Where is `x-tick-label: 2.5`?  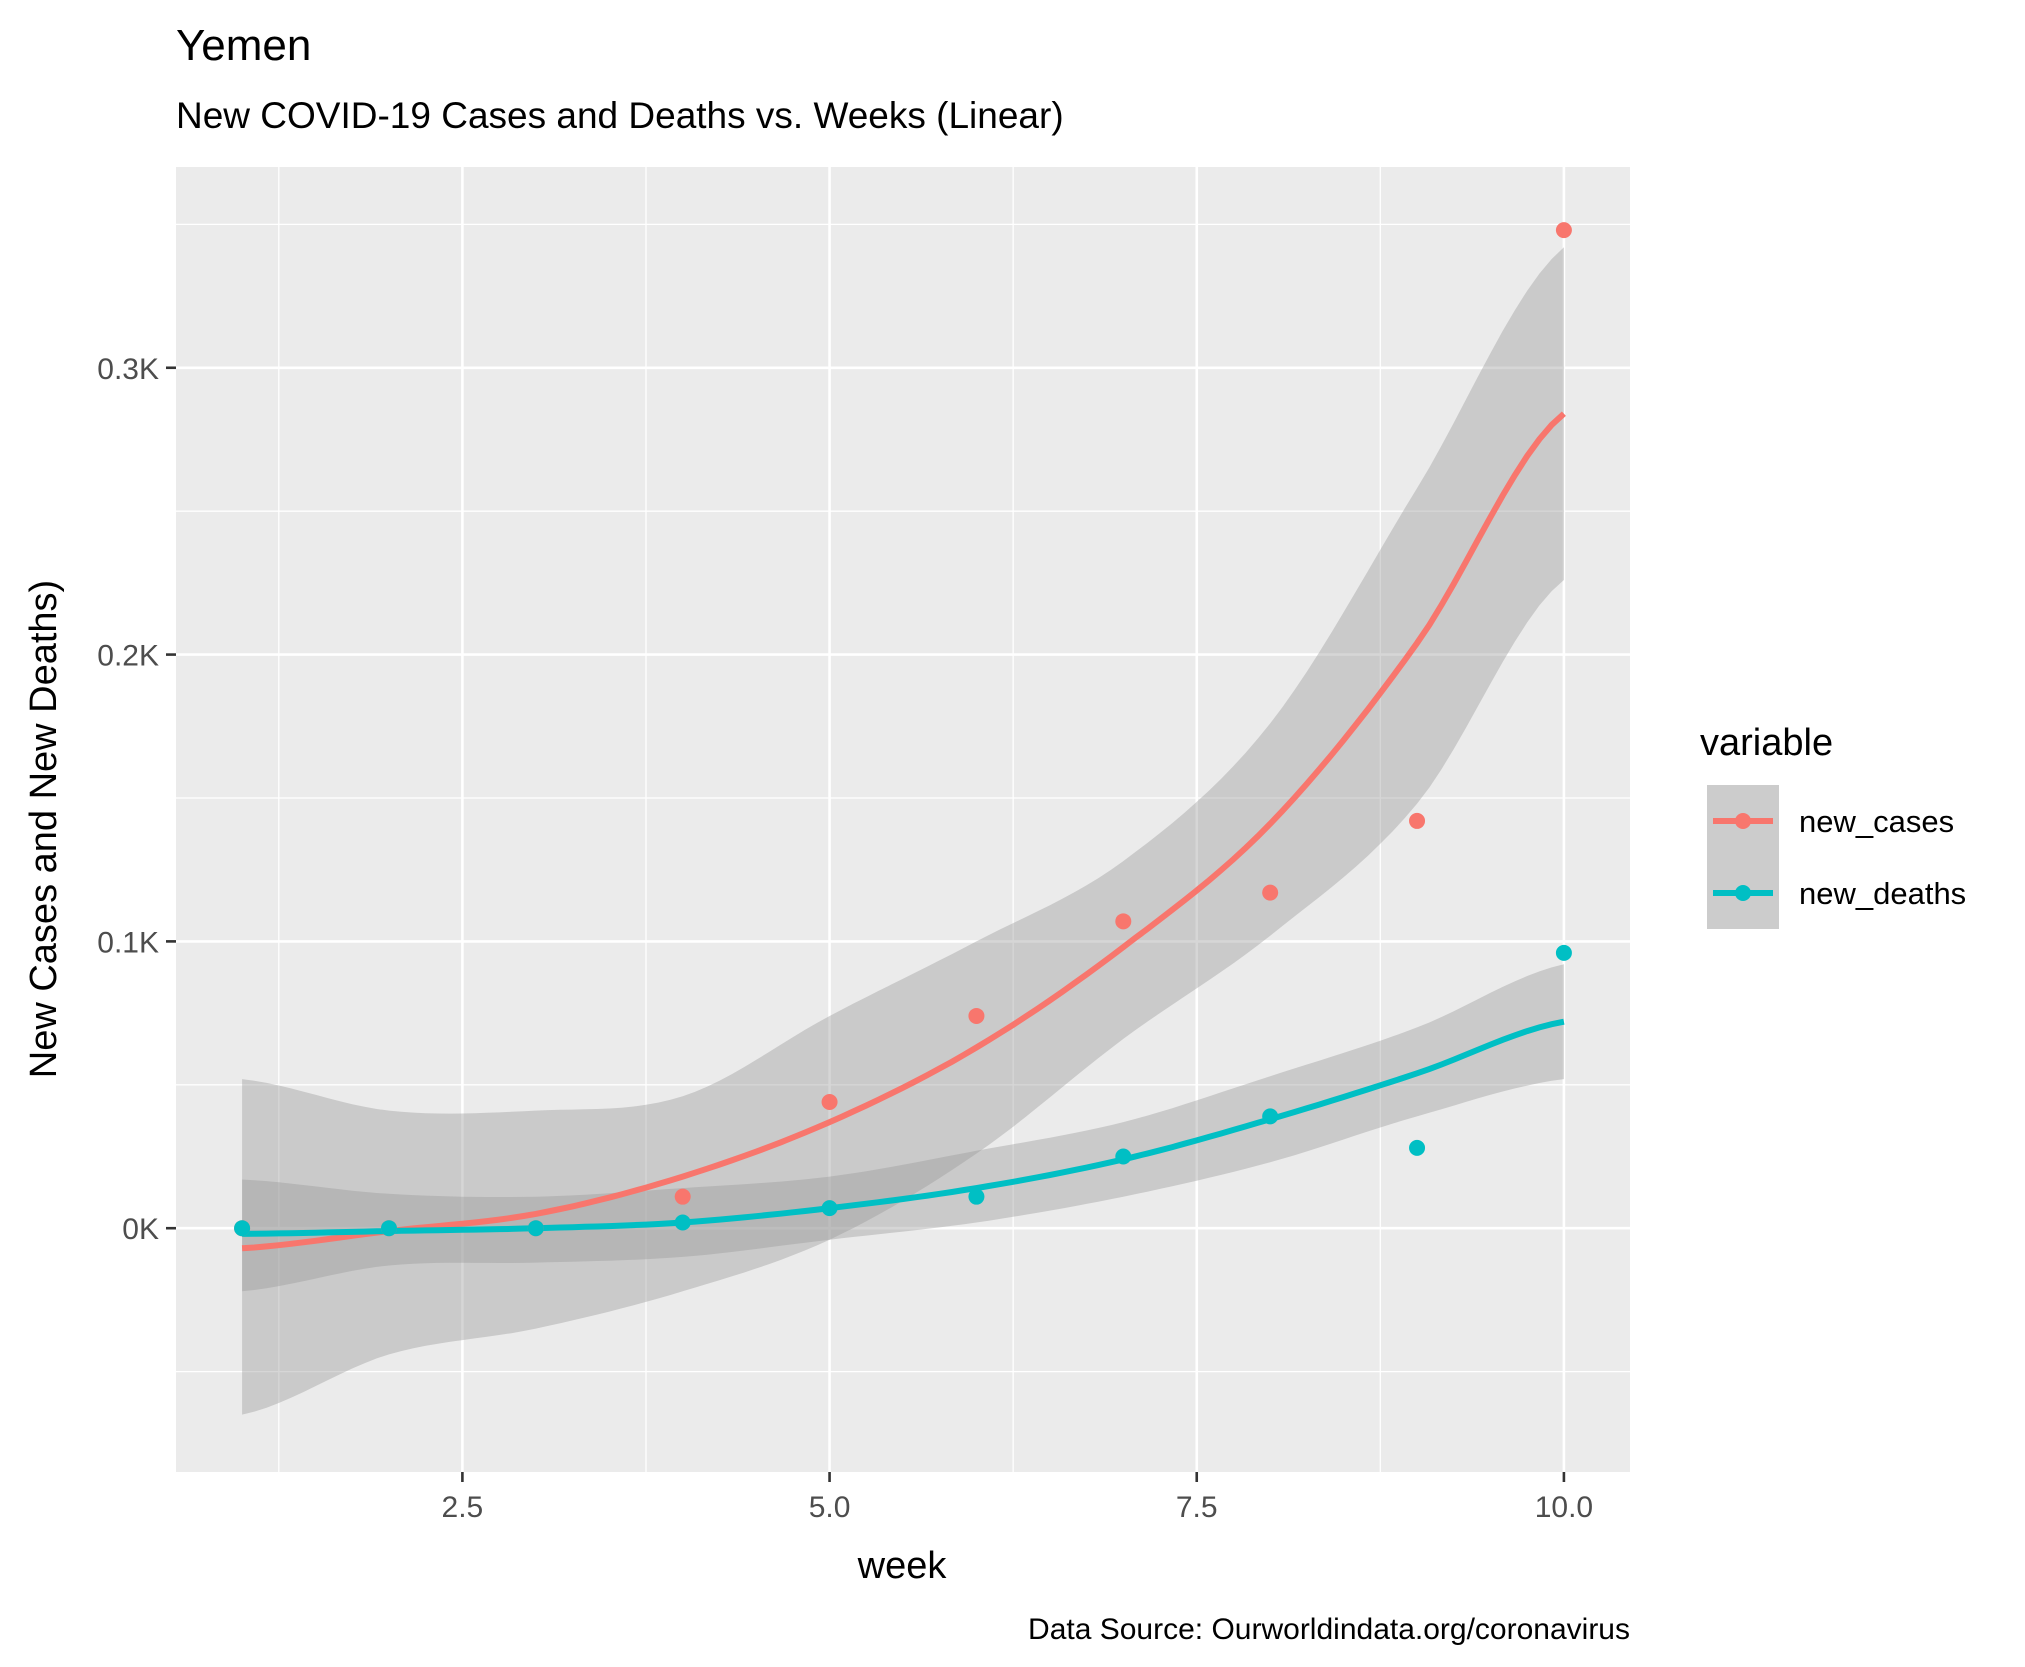 x-tick-label: 2.5 is located at coordinates (463, 1507).